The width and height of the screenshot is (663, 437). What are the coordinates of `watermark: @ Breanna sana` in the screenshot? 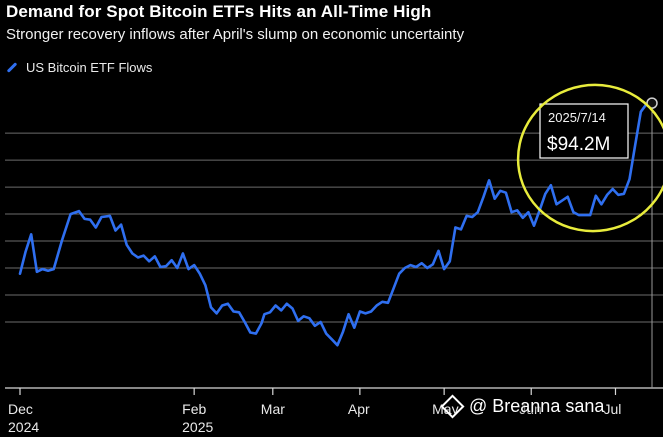 It's located at (522, 406).